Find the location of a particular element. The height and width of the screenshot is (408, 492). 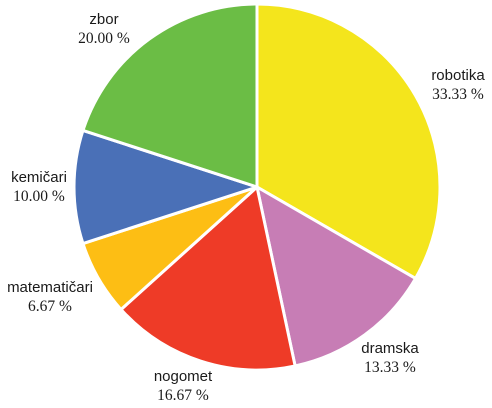

category-label: matematičari is located at coordinates (50, 287).